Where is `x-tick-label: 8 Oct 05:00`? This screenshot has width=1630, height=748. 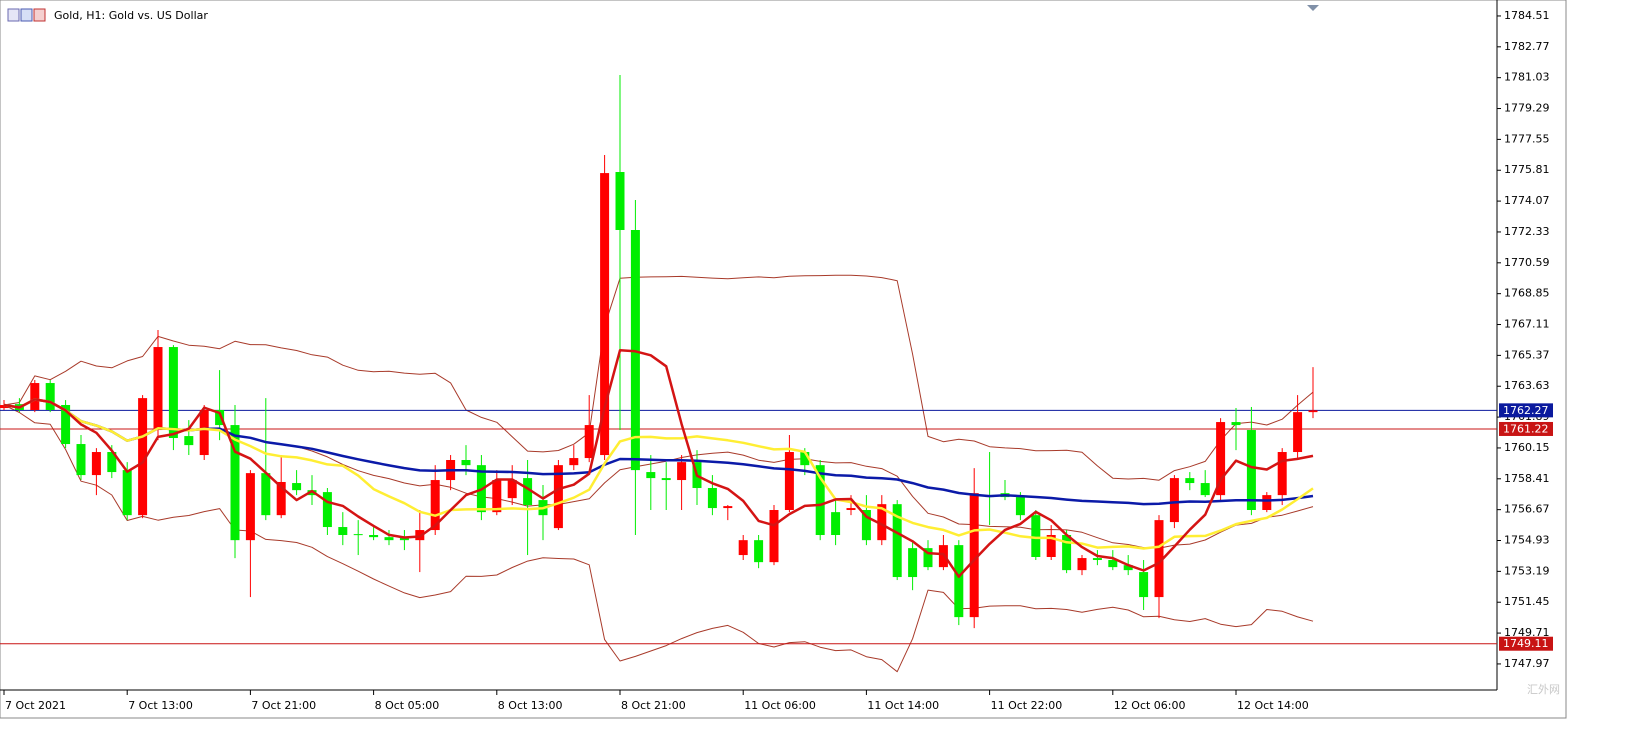 x-tick-label: 8 Oct 05:00 is located at coordinates (407, 705).